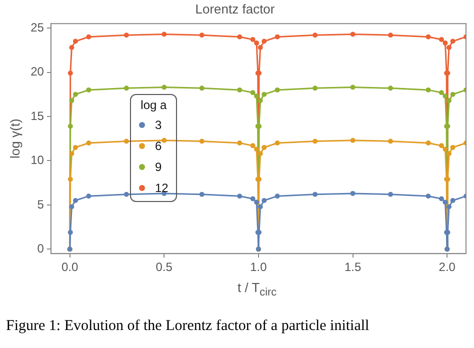  What do you see at coordinates (235, 8) in the screenshot?
I see `chart-title: Lorentz factor` at bounding box center [235, 8].